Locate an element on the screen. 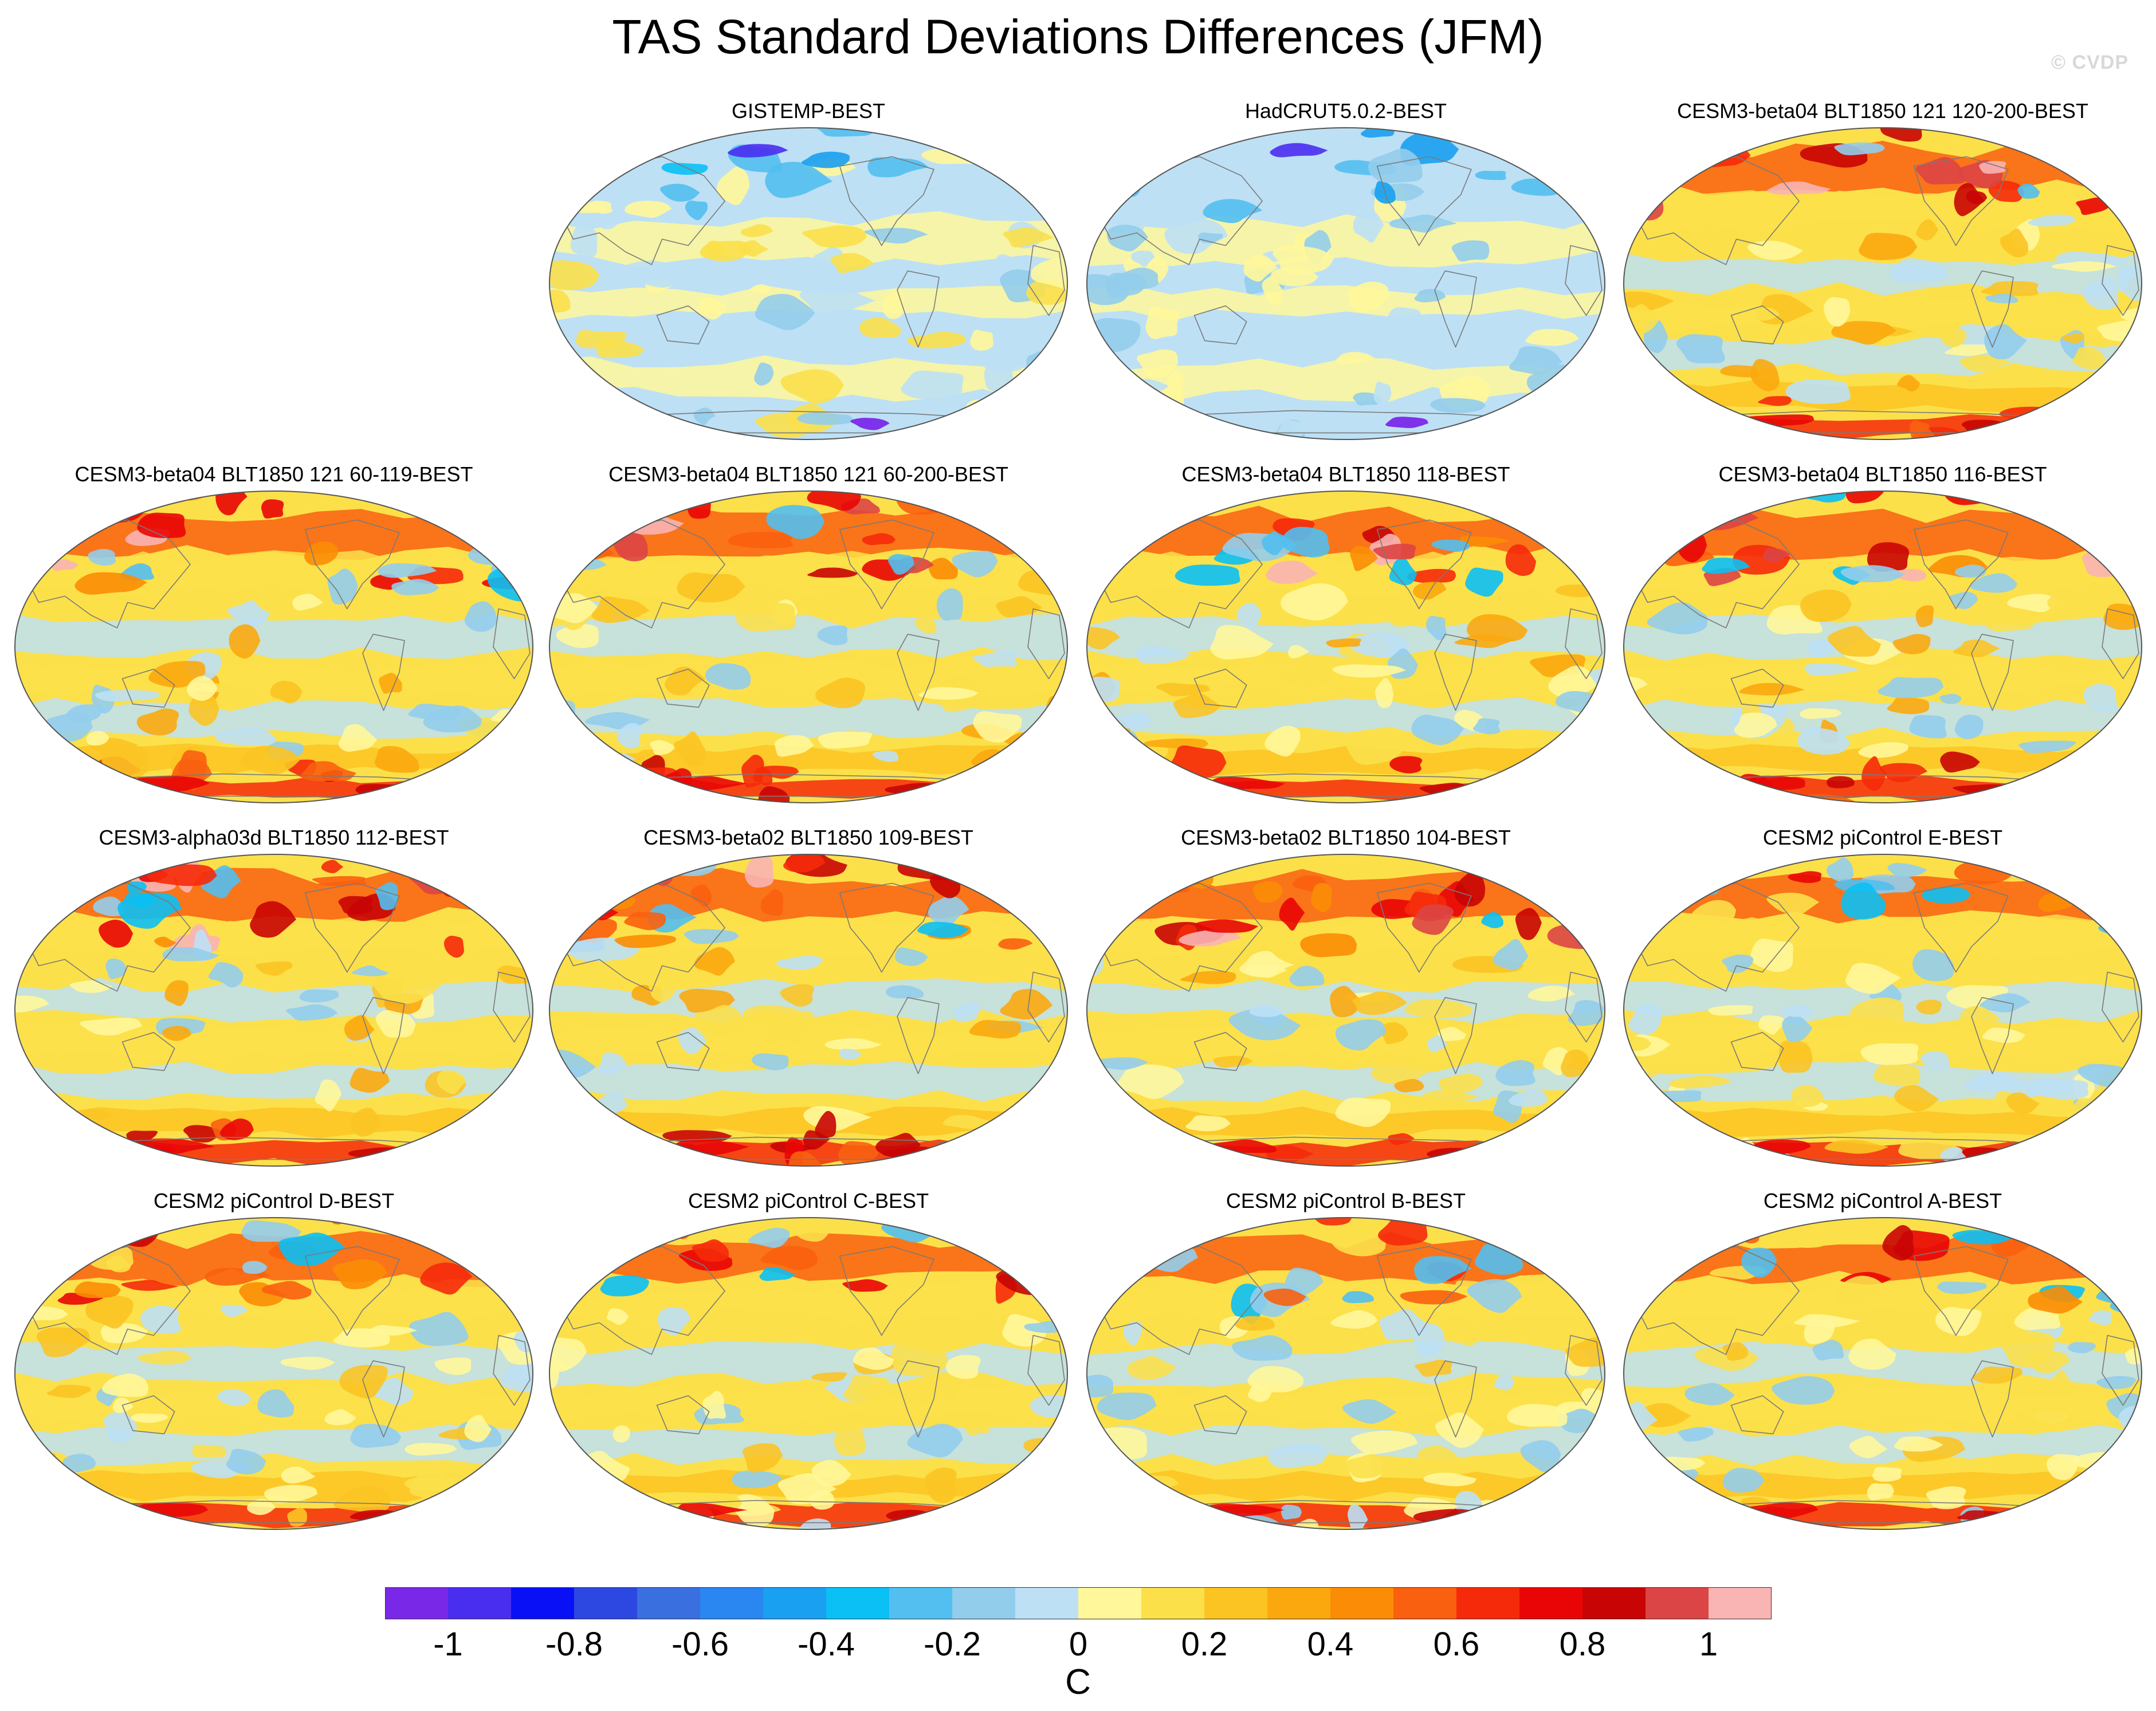 The image size is (2156, 1711). colorbar-tick-label: -0.8 is located at coordinates (574, 1645).